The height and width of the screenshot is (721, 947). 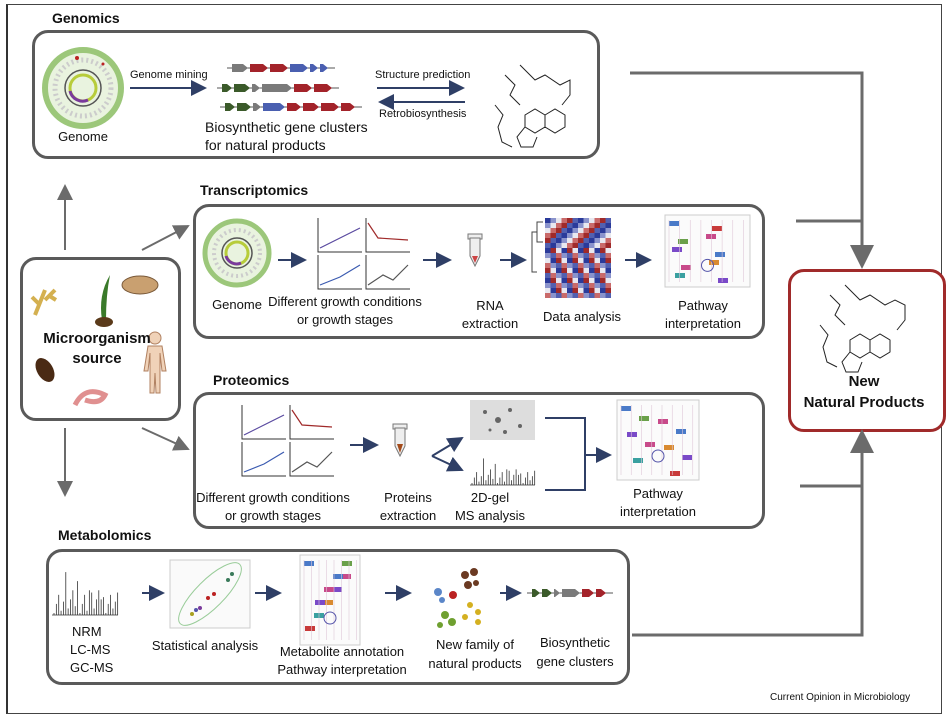 What do you see at coordinates (502, 420) in the screenshot?
I see `2d-gel-image` at bounding box center [502, 420].